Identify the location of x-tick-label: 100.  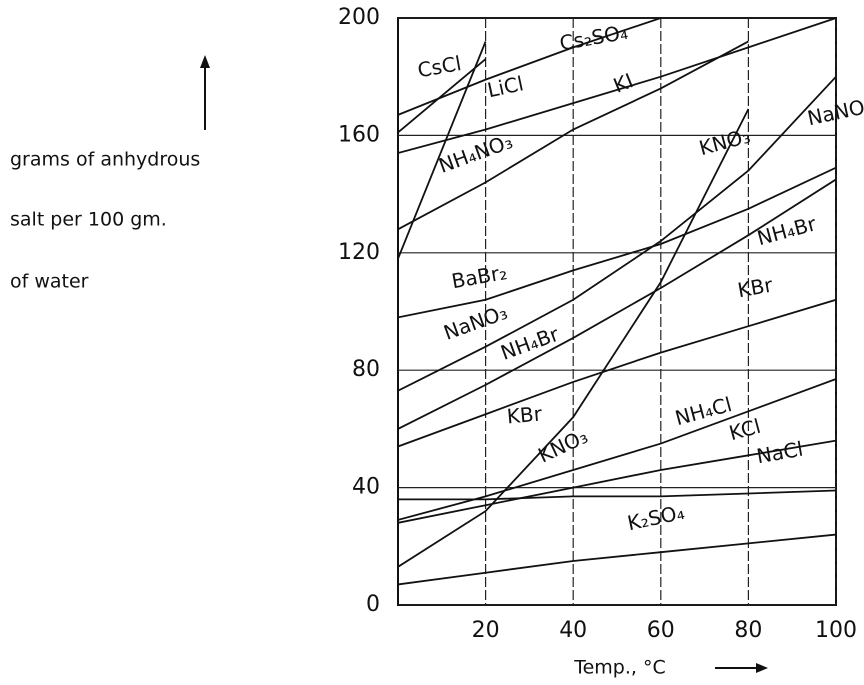
(836, 630).